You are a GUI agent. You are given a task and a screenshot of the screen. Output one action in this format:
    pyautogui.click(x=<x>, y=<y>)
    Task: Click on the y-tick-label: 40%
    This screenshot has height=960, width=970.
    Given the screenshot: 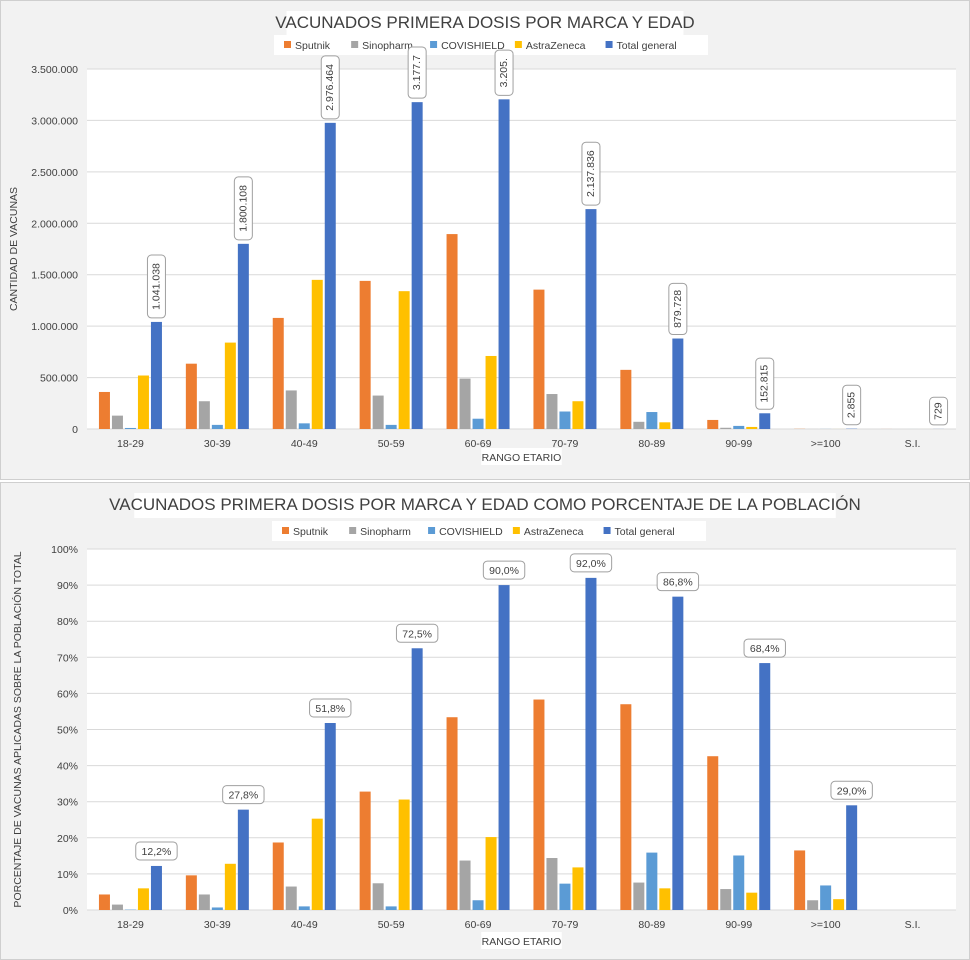 What is the action you would take?
    pyautogui.click(x=67, y=767)
    